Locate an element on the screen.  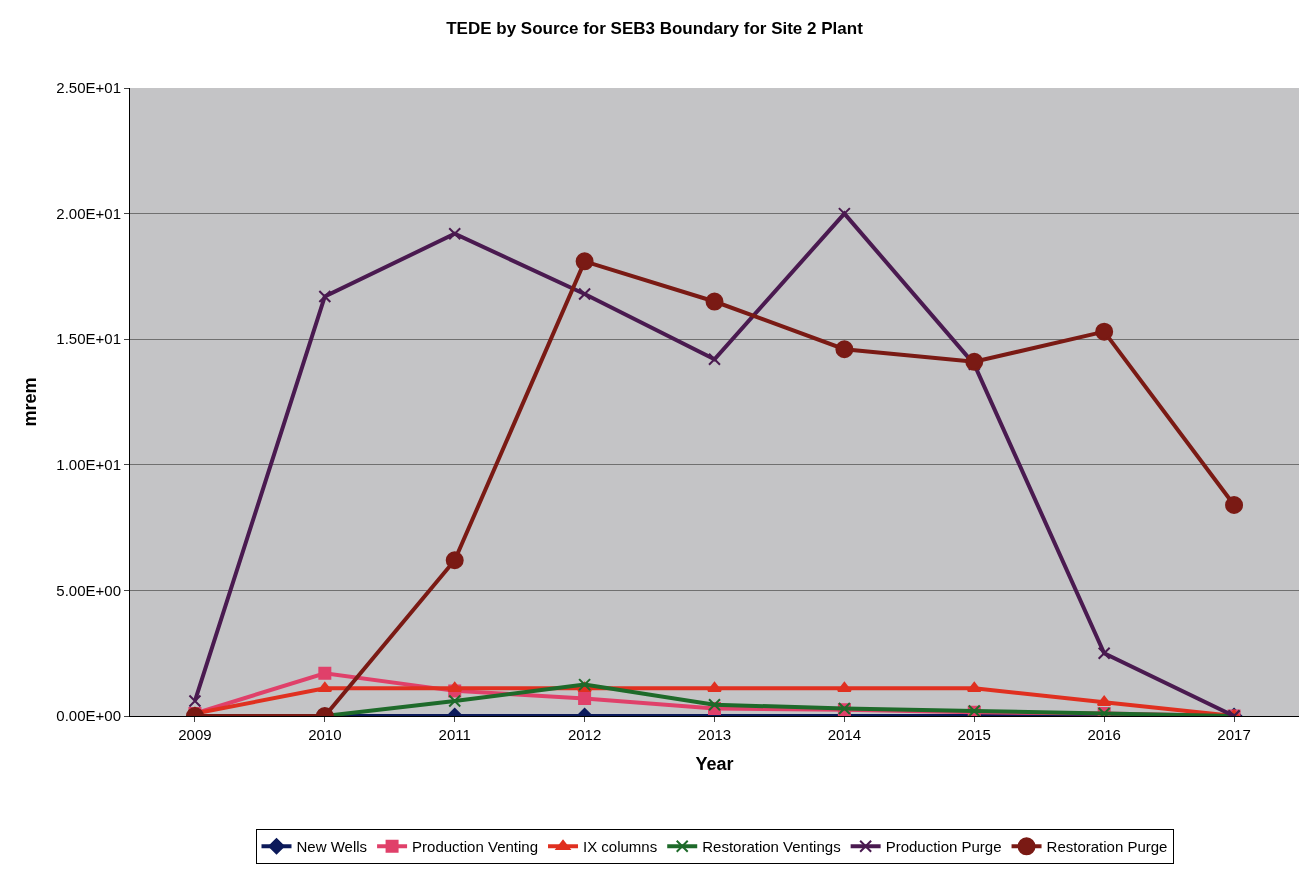
legend-label: New Wells is located at coordinates (332, 847).